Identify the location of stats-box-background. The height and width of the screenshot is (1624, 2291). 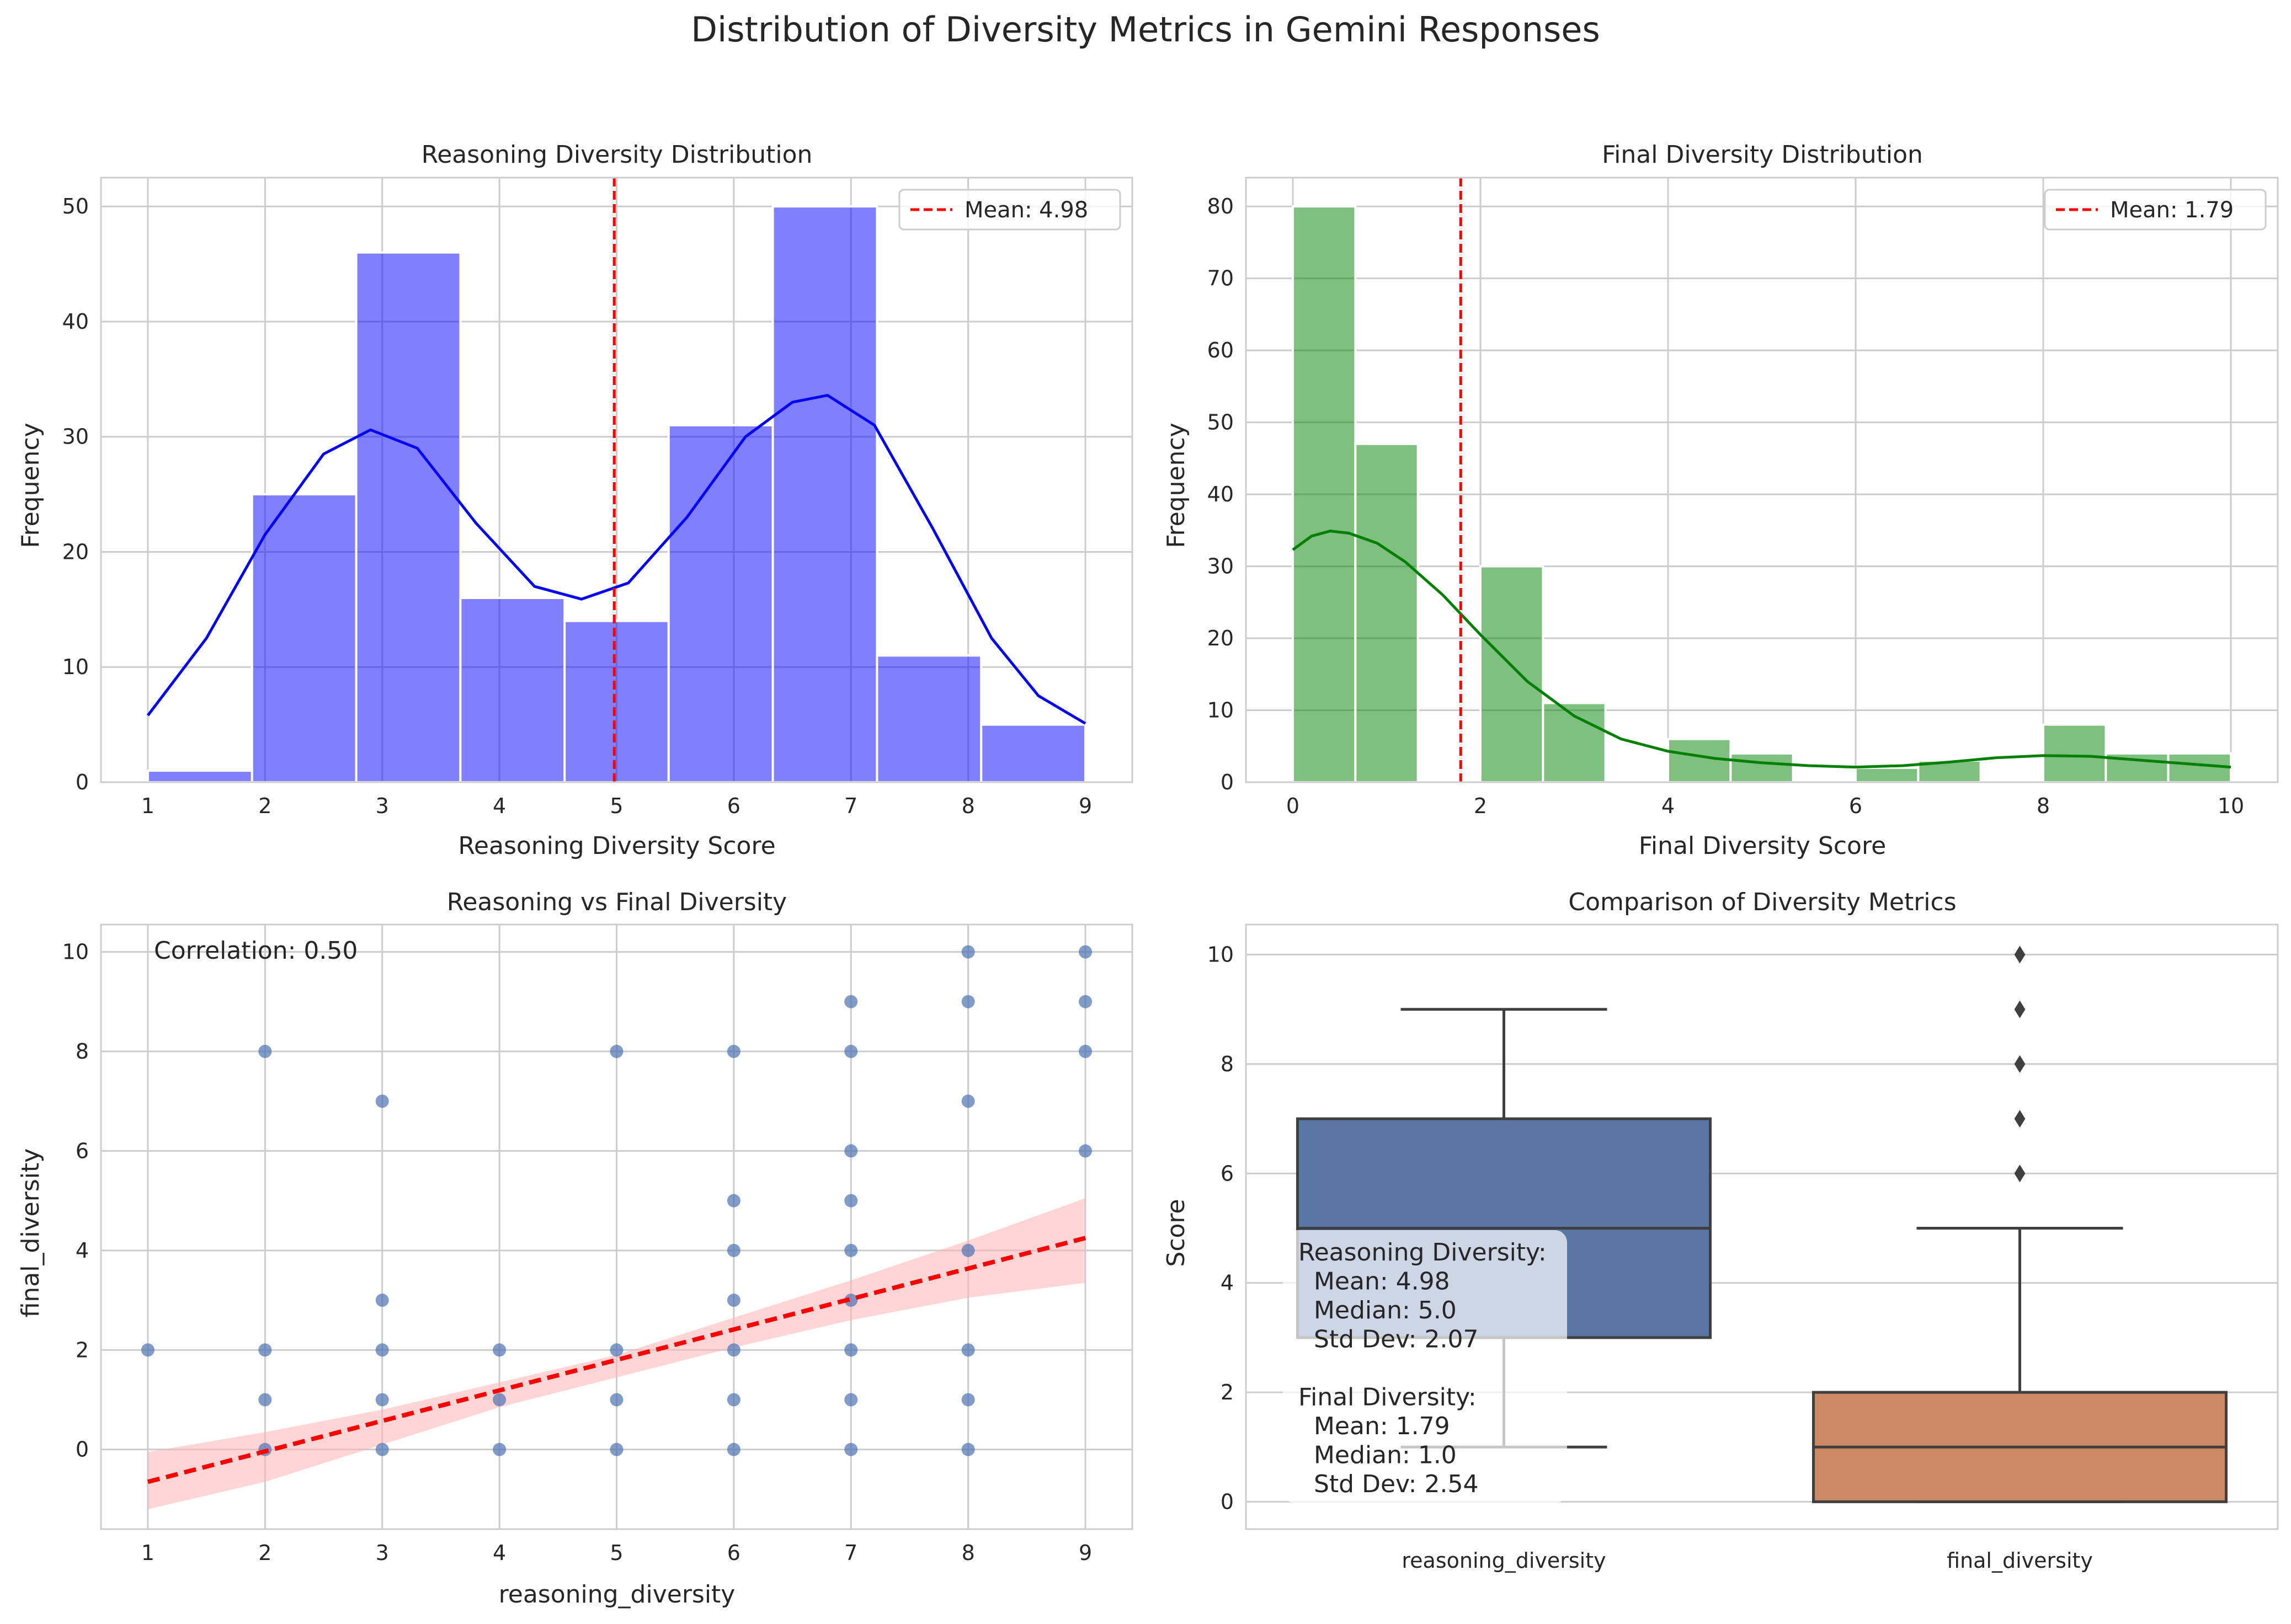
(1425, 1366).